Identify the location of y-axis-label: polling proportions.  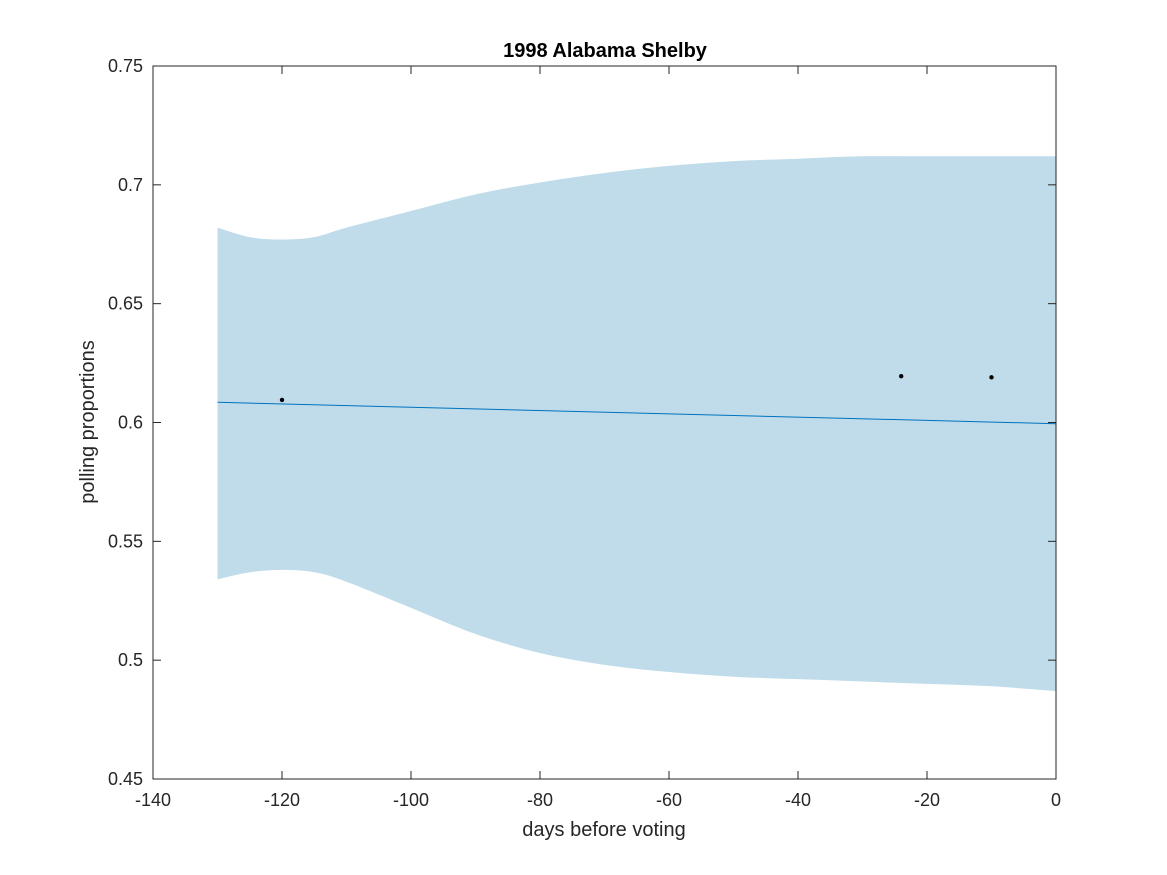
(88, 421).